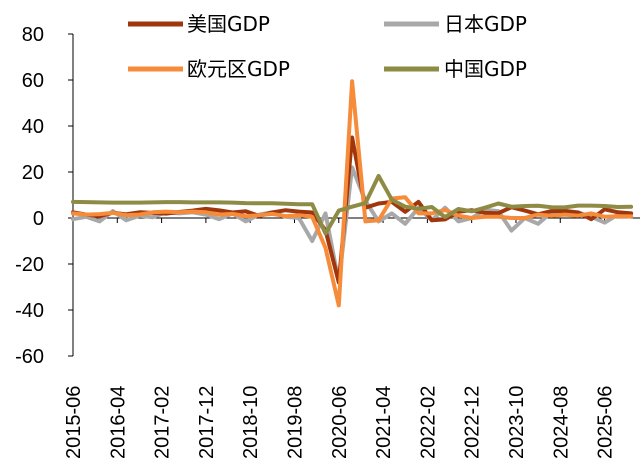 The image size is (644, 462). Describe the element at coordinates (29, 311) in the screenshot. I see `y-tick-label: -40` at that location.